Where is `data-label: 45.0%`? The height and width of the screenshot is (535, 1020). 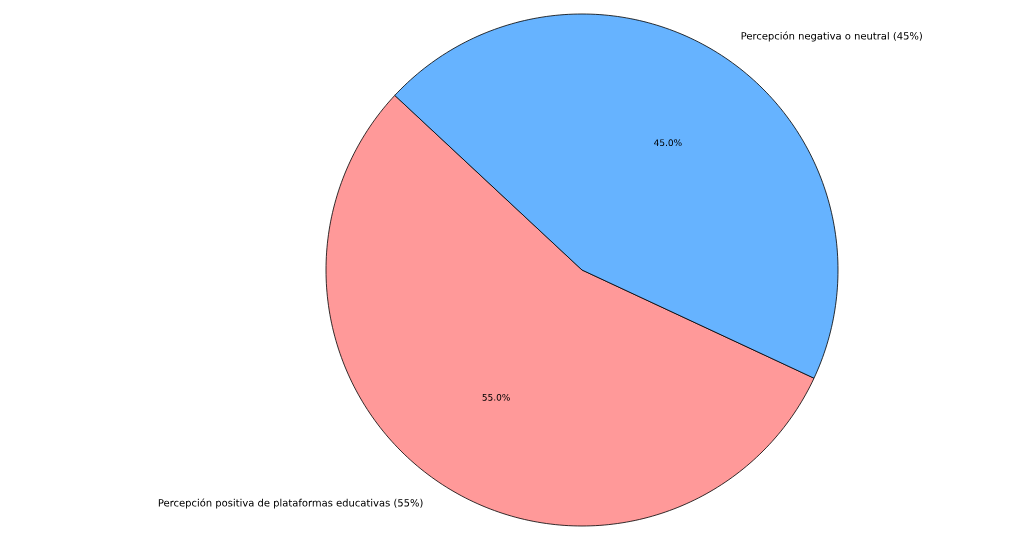
data-label: 45.0% is located at coordinates (668, 143).